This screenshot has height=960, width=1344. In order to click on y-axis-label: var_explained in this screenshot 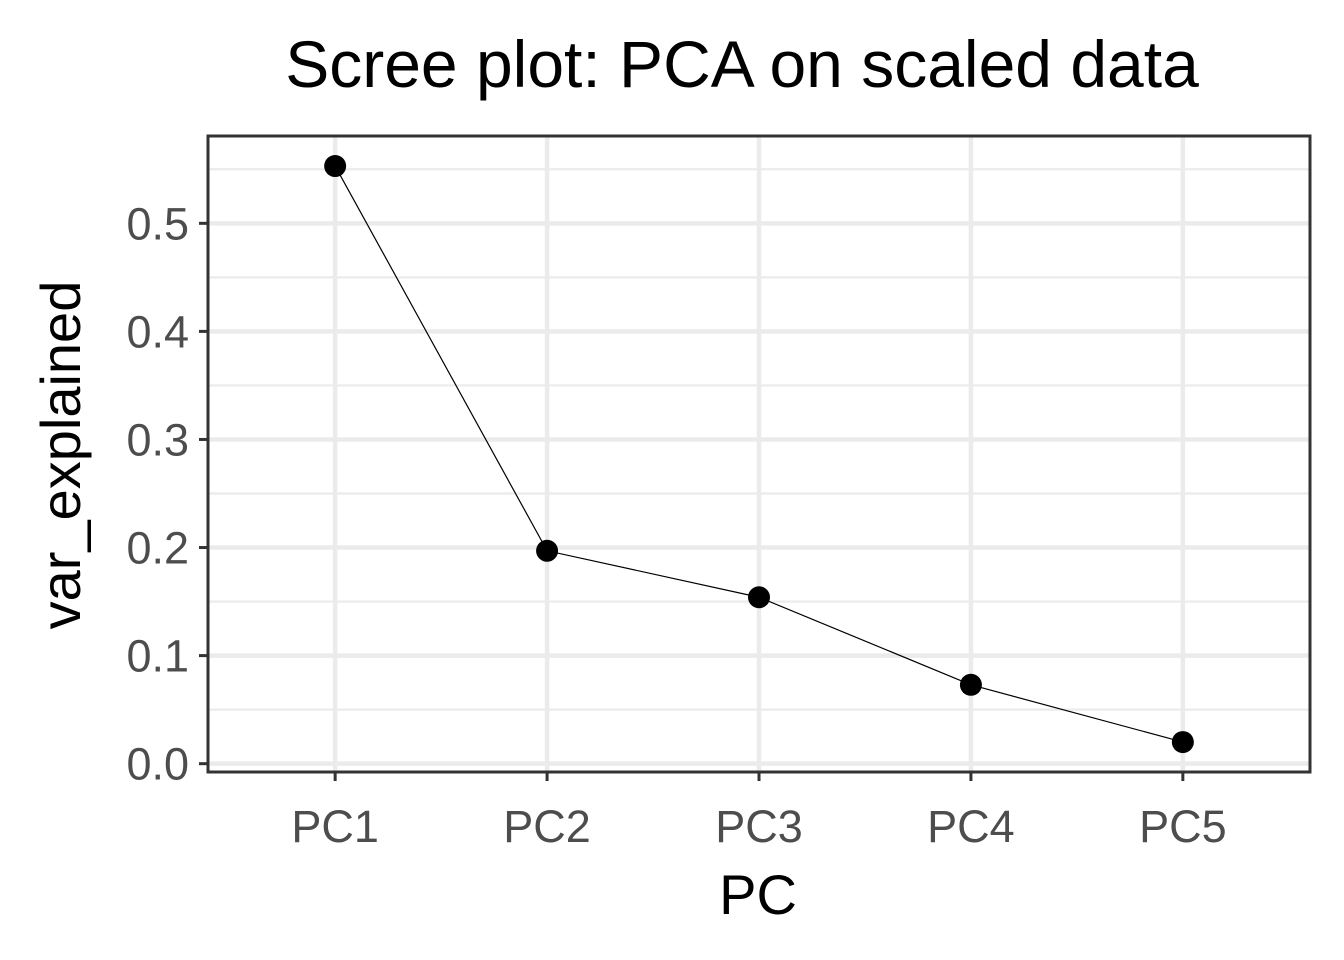, I will do `click(60, 455)`.